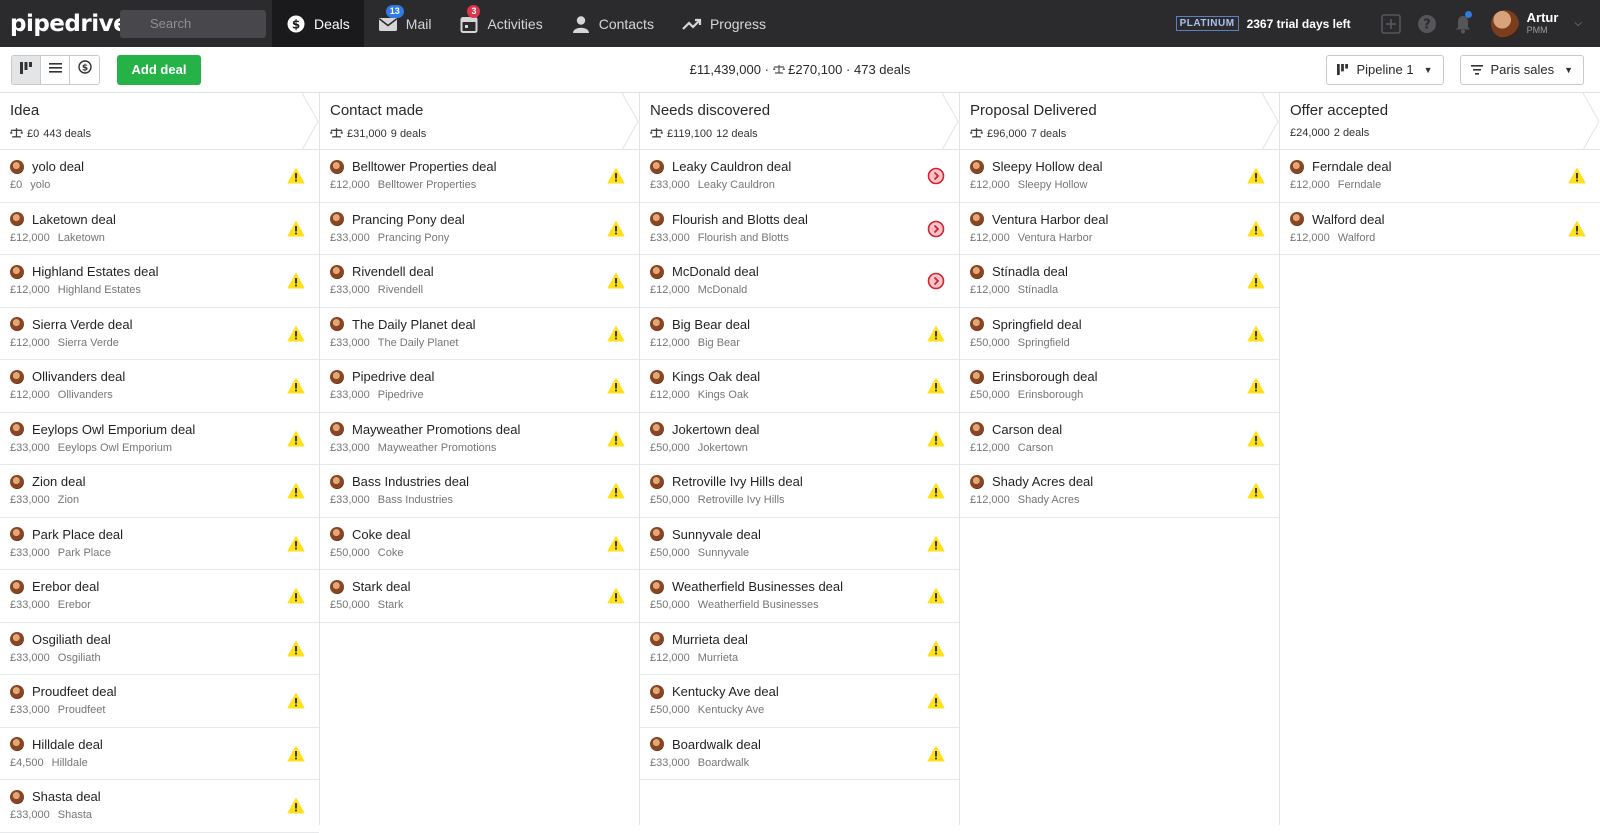  I want to click on deal-title: Retroville Ivy Hills deal, so click(737, 481).